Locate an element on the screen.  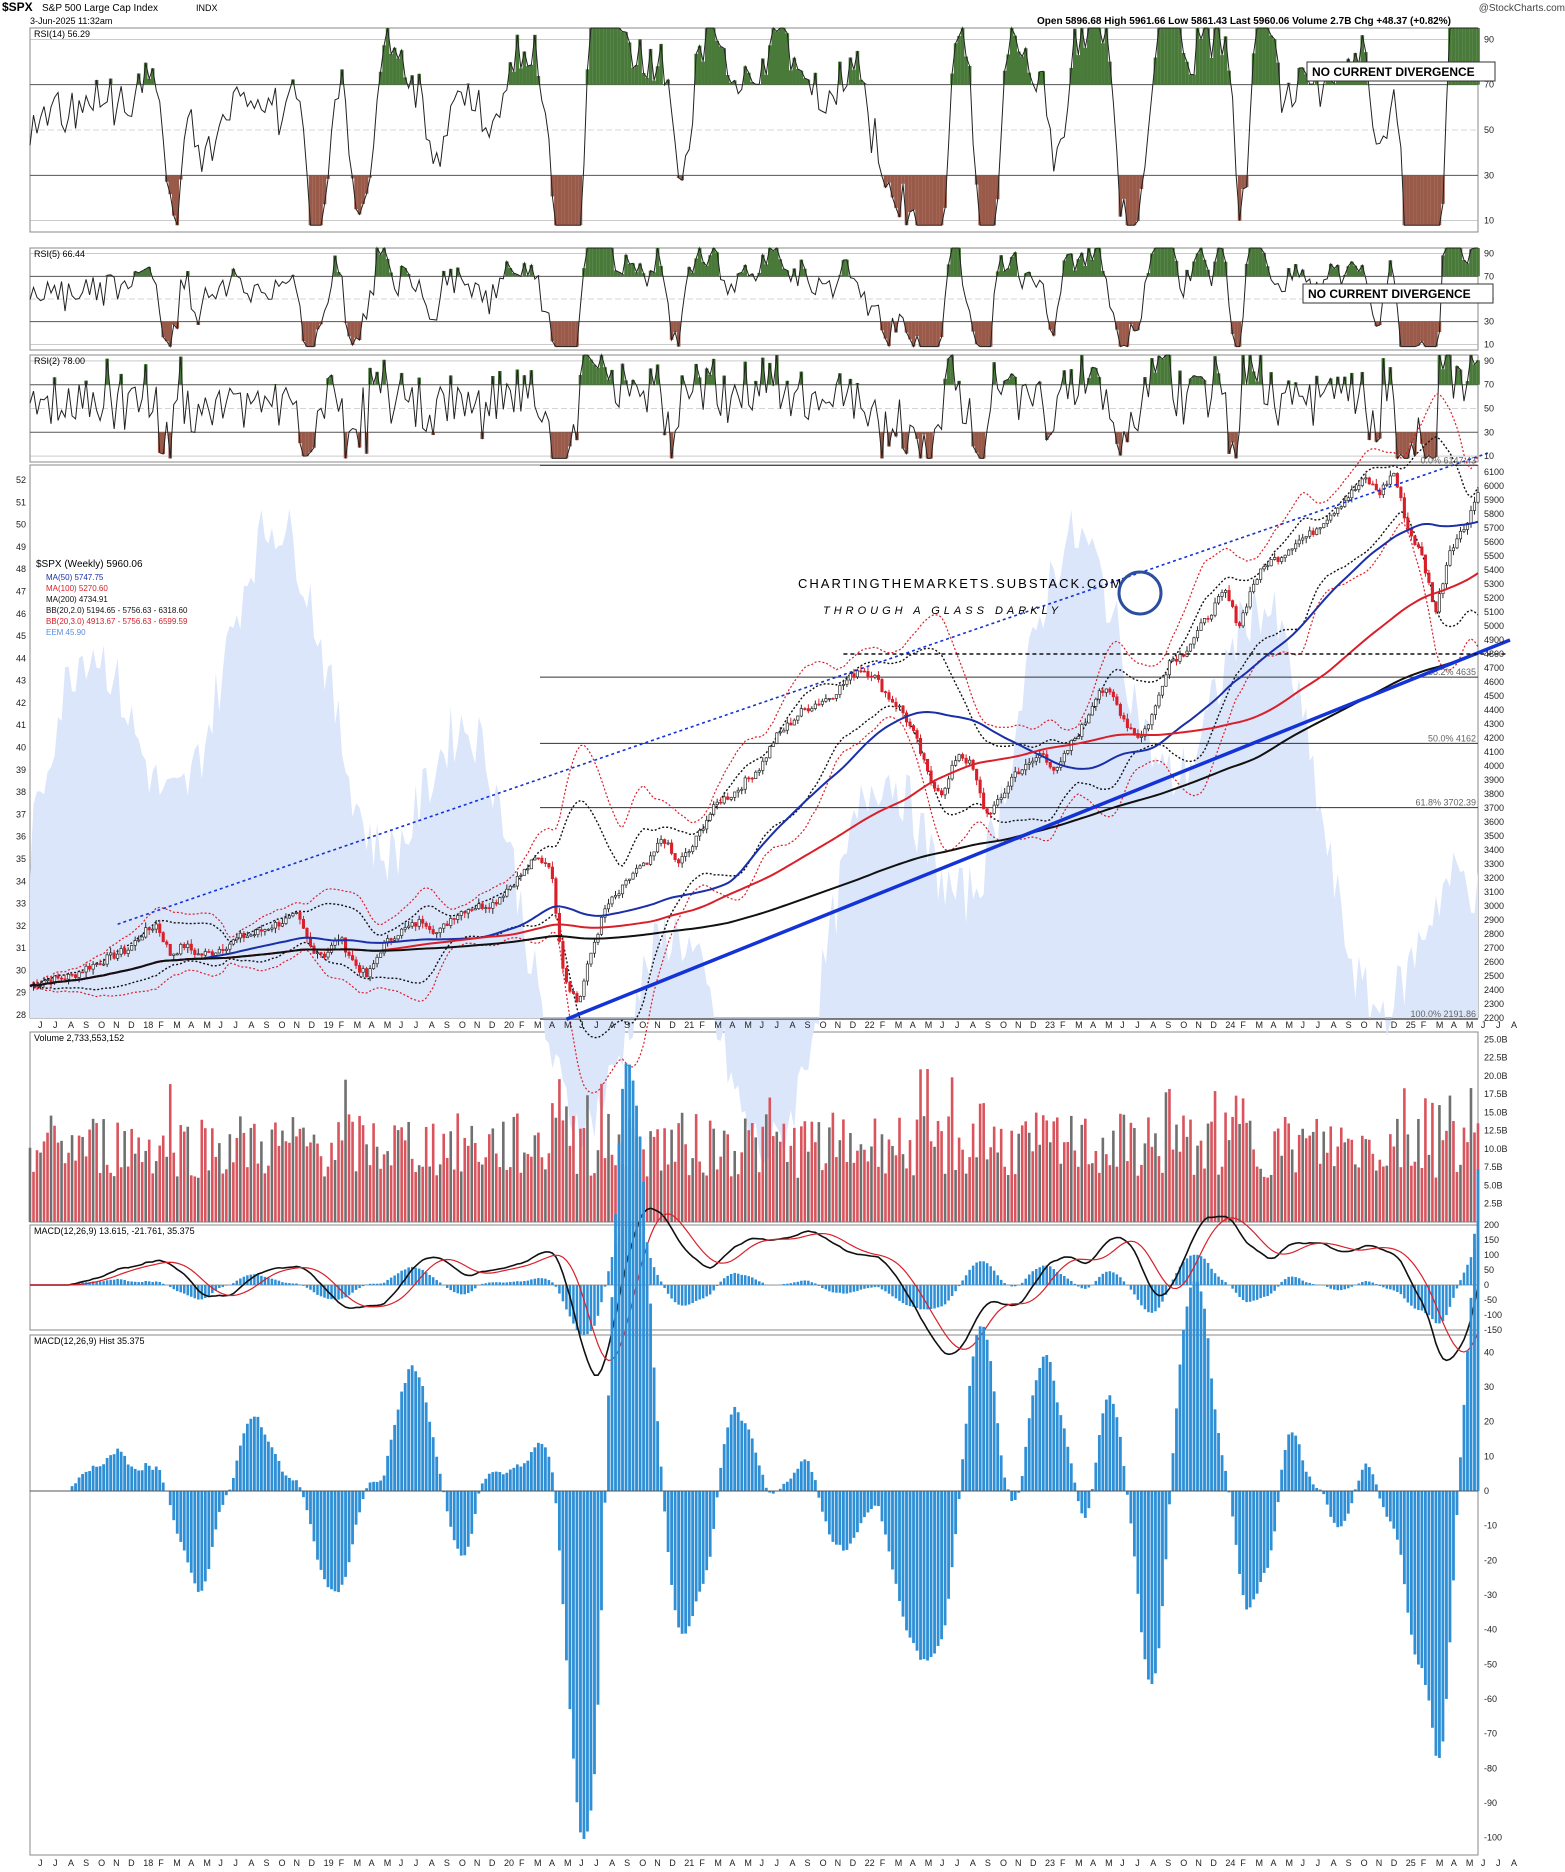
axis-tick-label: 4000 is located at coordinates (1494, 766).